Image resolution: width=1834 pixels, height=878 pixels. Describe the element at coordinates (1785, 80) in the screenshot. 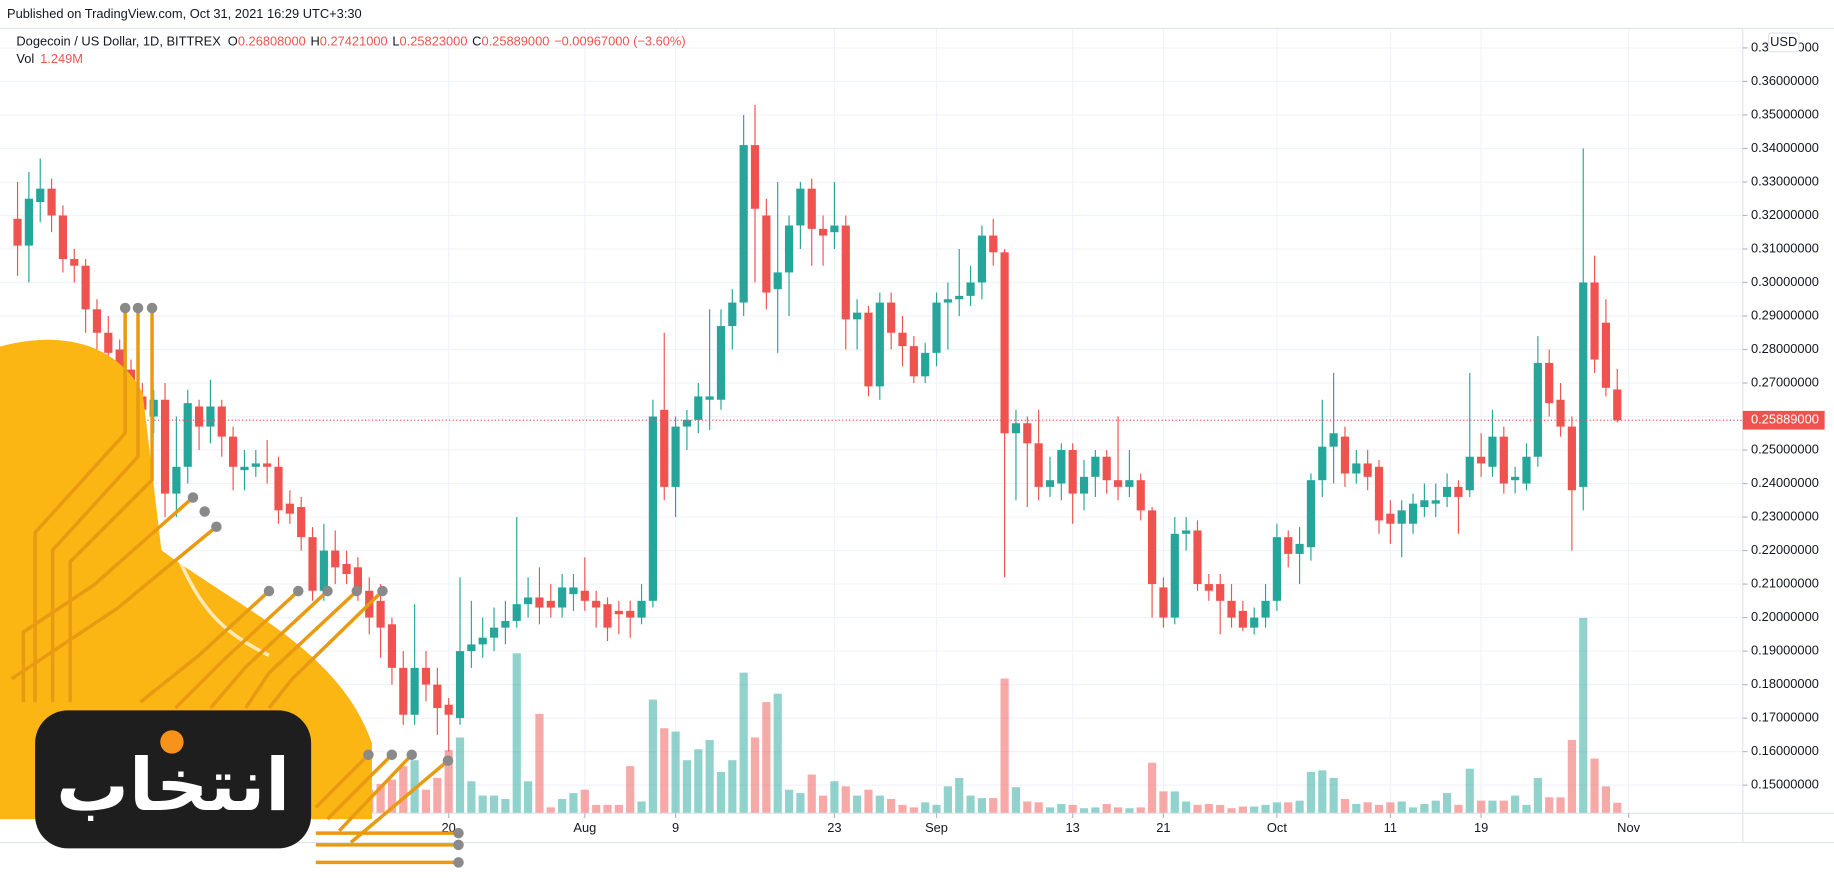

I see `y-tick-label: 0.36000000` at that location.